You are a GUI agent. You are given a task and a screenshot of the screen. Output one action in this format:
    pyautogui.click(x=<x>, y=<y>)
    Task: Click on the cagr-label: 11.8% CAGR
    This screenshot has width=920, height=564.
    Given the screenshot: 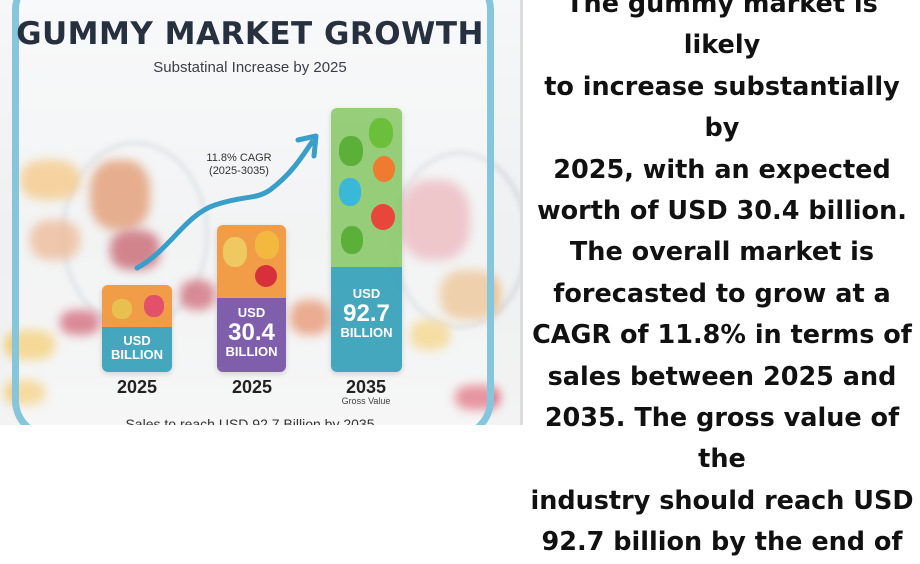 What is the action you would take?
    pyautogui.click(x=239, y=158)
    